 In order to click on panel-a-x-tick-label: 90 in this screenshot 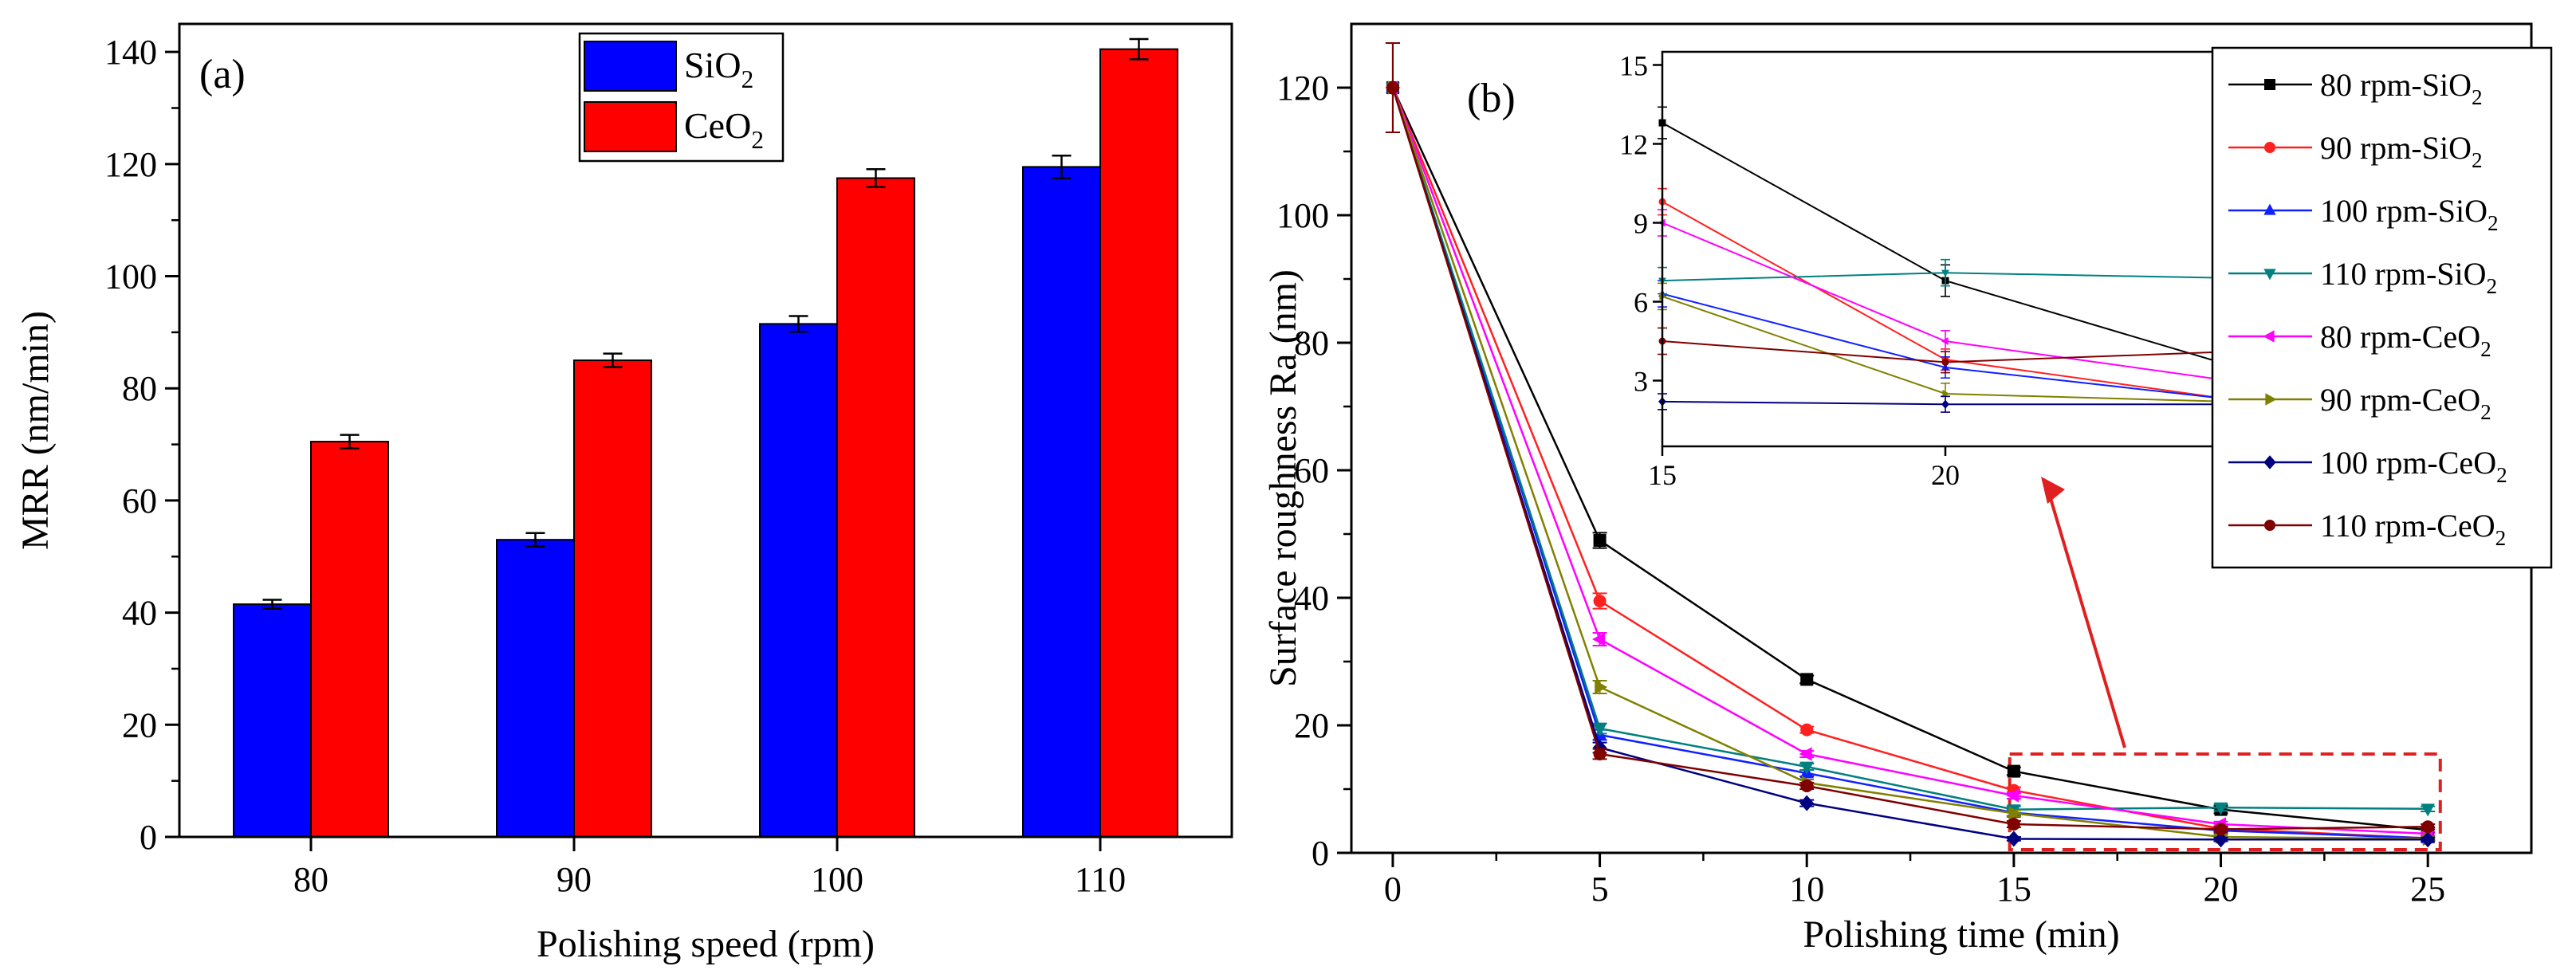, I will do `click(574, 880)`.